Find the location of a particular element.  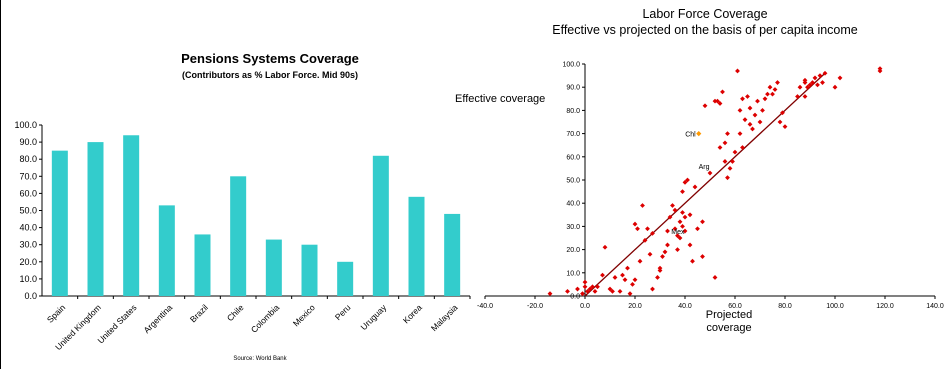

bar-y-tick-label: 100.0 is located at coordinates (25, 125).